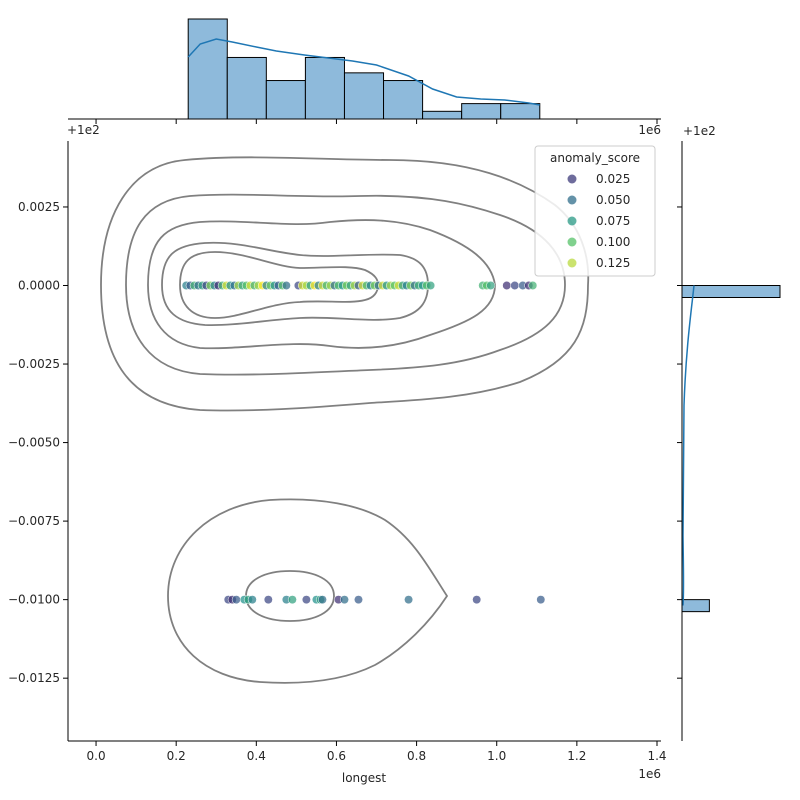  I want to click on x-tick-label: 0.2, so click(176, 756).